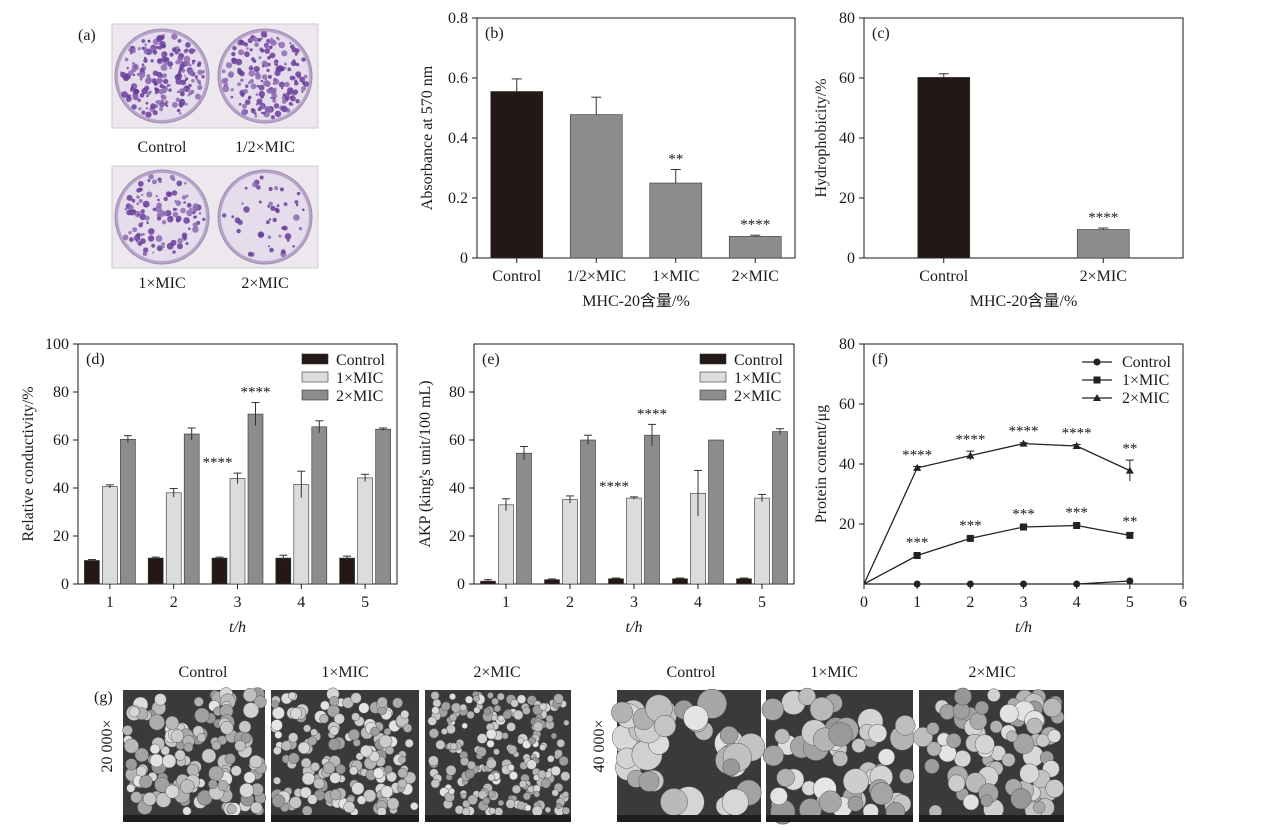 The image size is (1268, 830). Describe the element at coordinates (758, 360) in the screenshot. I see `legend-label: Control` at that location.